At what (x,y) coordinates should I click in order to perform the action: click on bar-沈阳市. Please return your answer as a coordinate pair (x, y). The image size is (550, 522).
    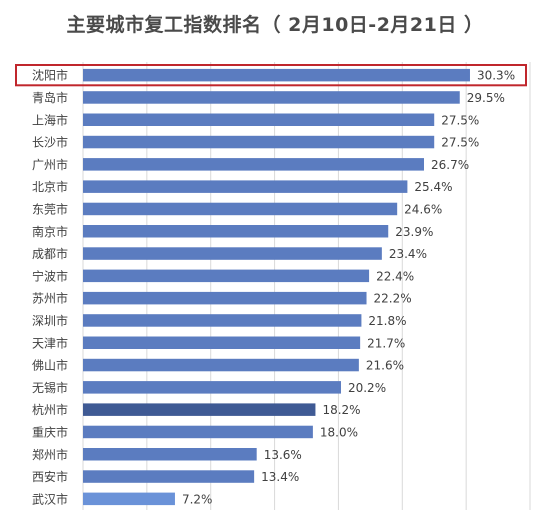
    Looking at the image, I should click on (276, 75).